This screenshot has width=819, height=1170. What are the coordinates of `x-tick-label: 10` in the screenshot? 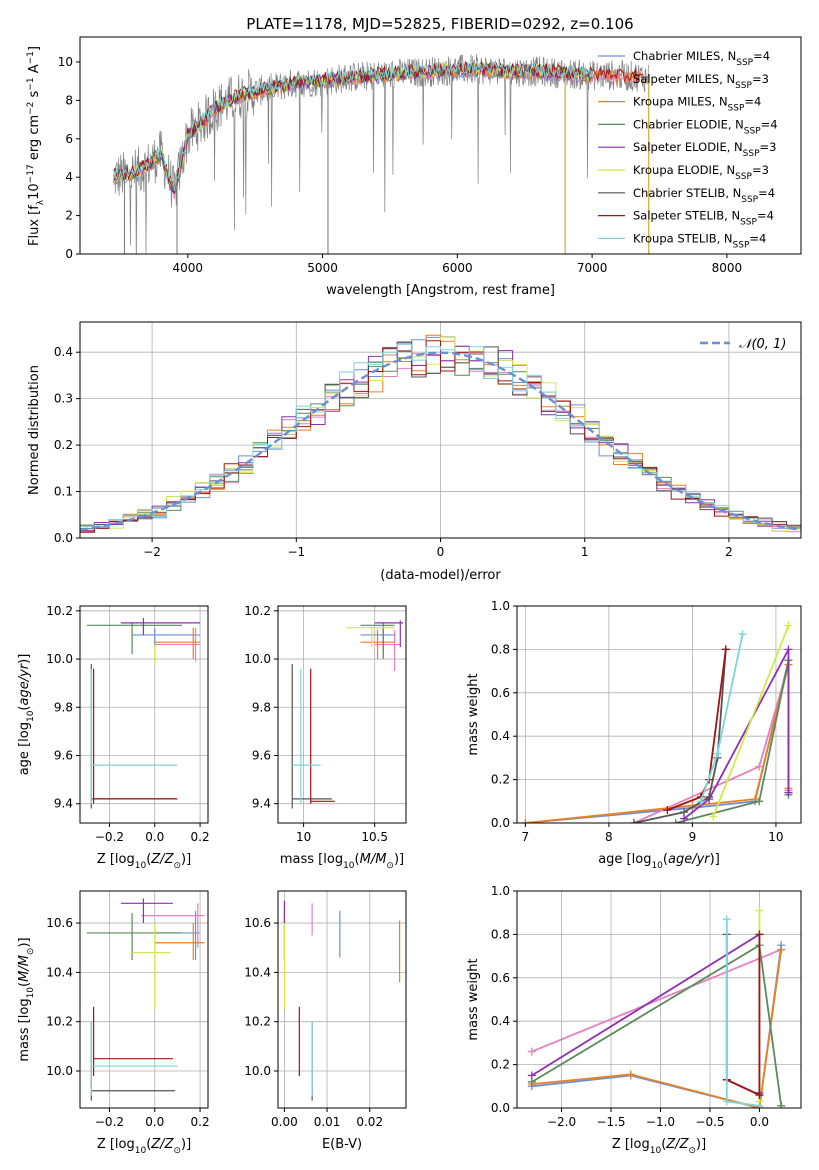 It's located at (303, 837).